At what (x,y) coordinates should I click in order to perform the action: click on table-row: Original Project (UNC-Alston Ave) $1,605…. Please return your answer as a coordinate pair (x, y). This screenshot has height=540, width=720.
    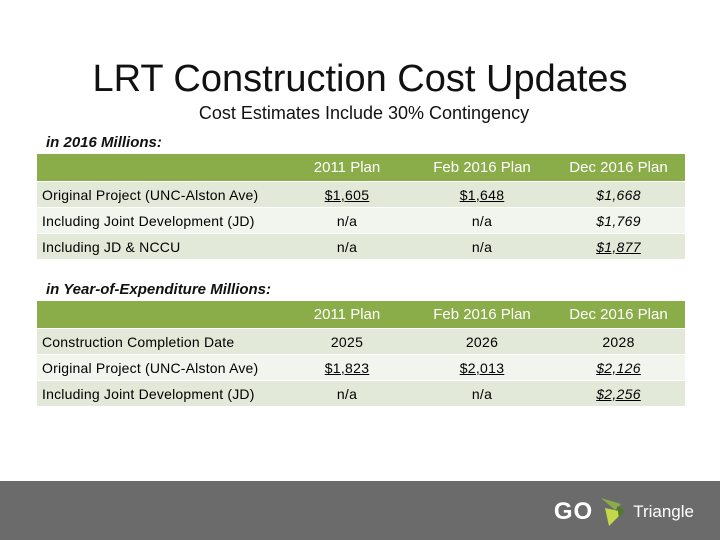
    Looking at the image, I should click on (361, 194).